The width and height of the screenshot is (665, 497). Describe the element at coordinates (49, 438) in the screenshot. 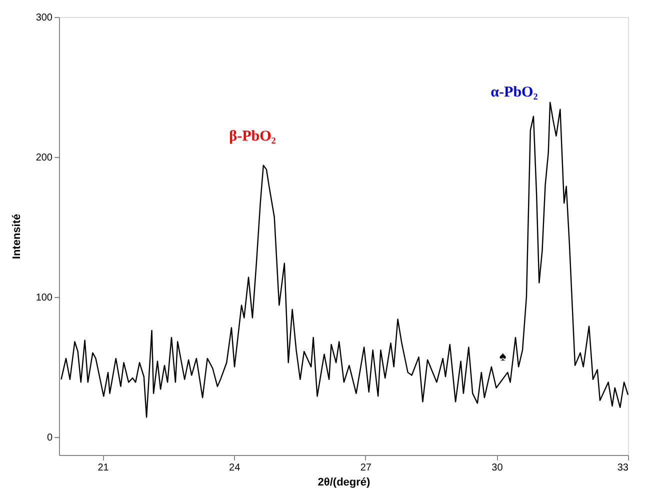

I see `y-tick-label: 0` at that location.